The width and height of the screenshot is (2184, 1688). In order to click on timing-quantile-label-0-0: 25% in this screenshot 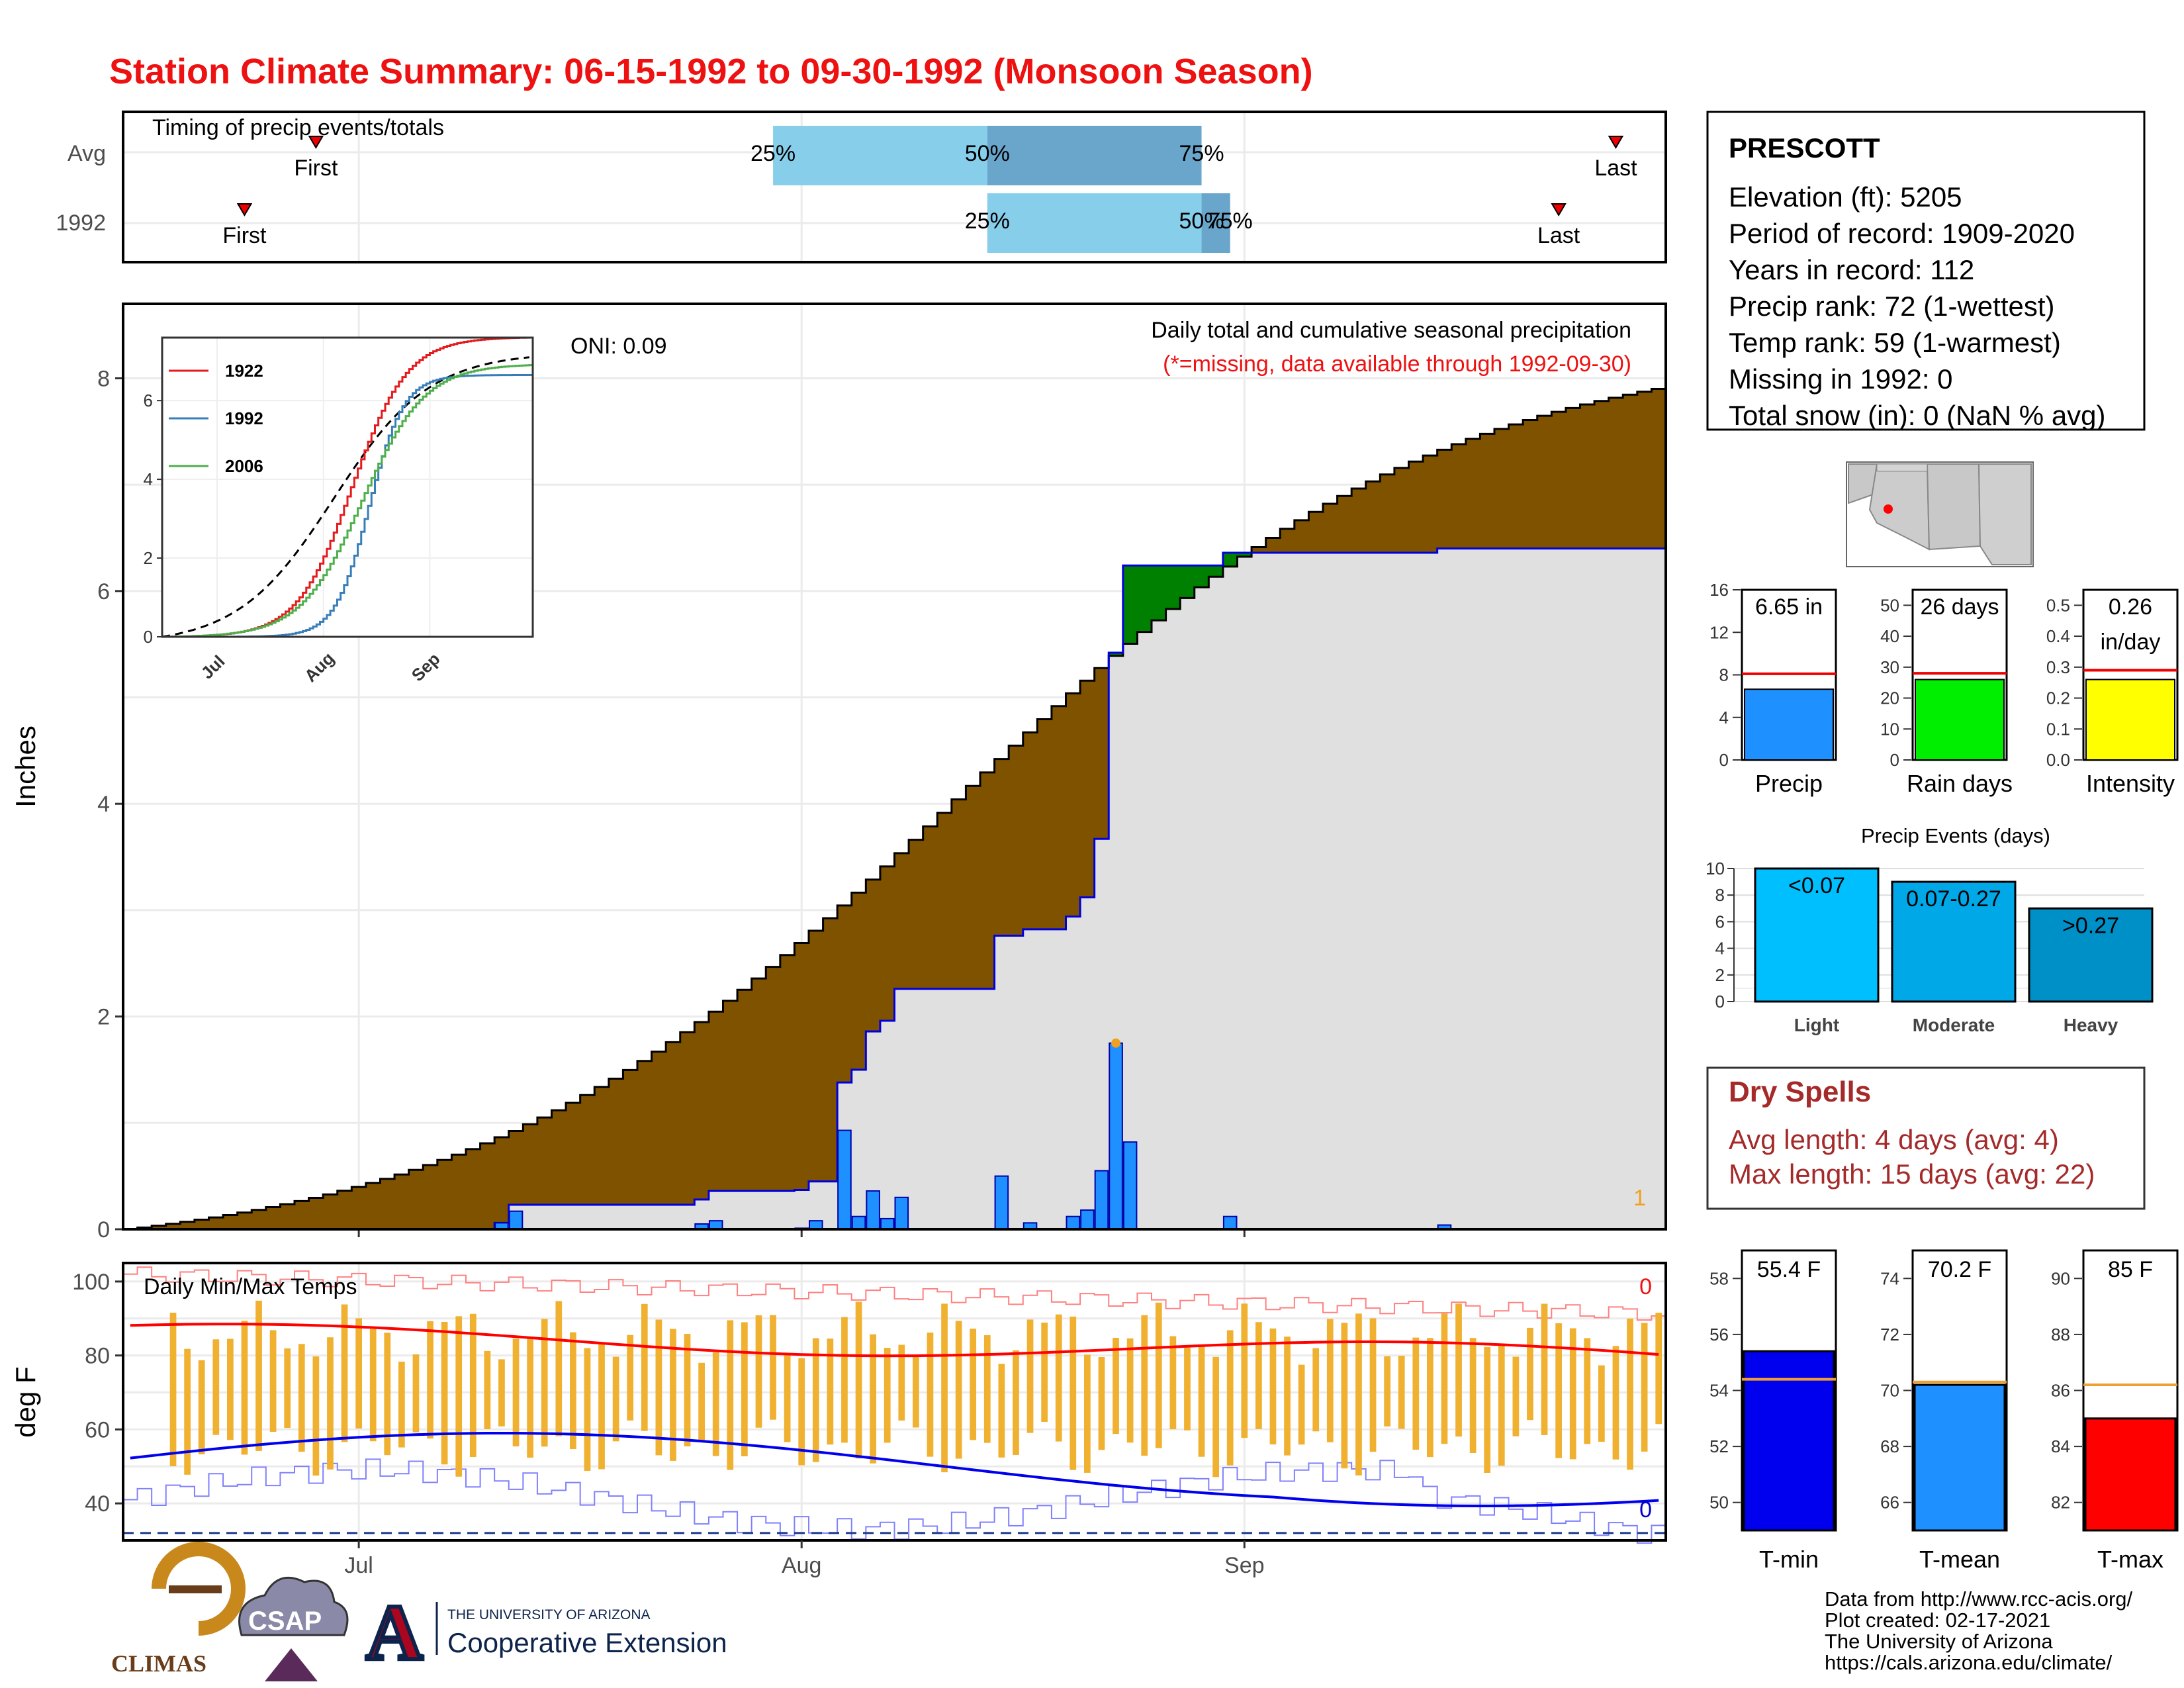, I will do `click(773, 153)`.